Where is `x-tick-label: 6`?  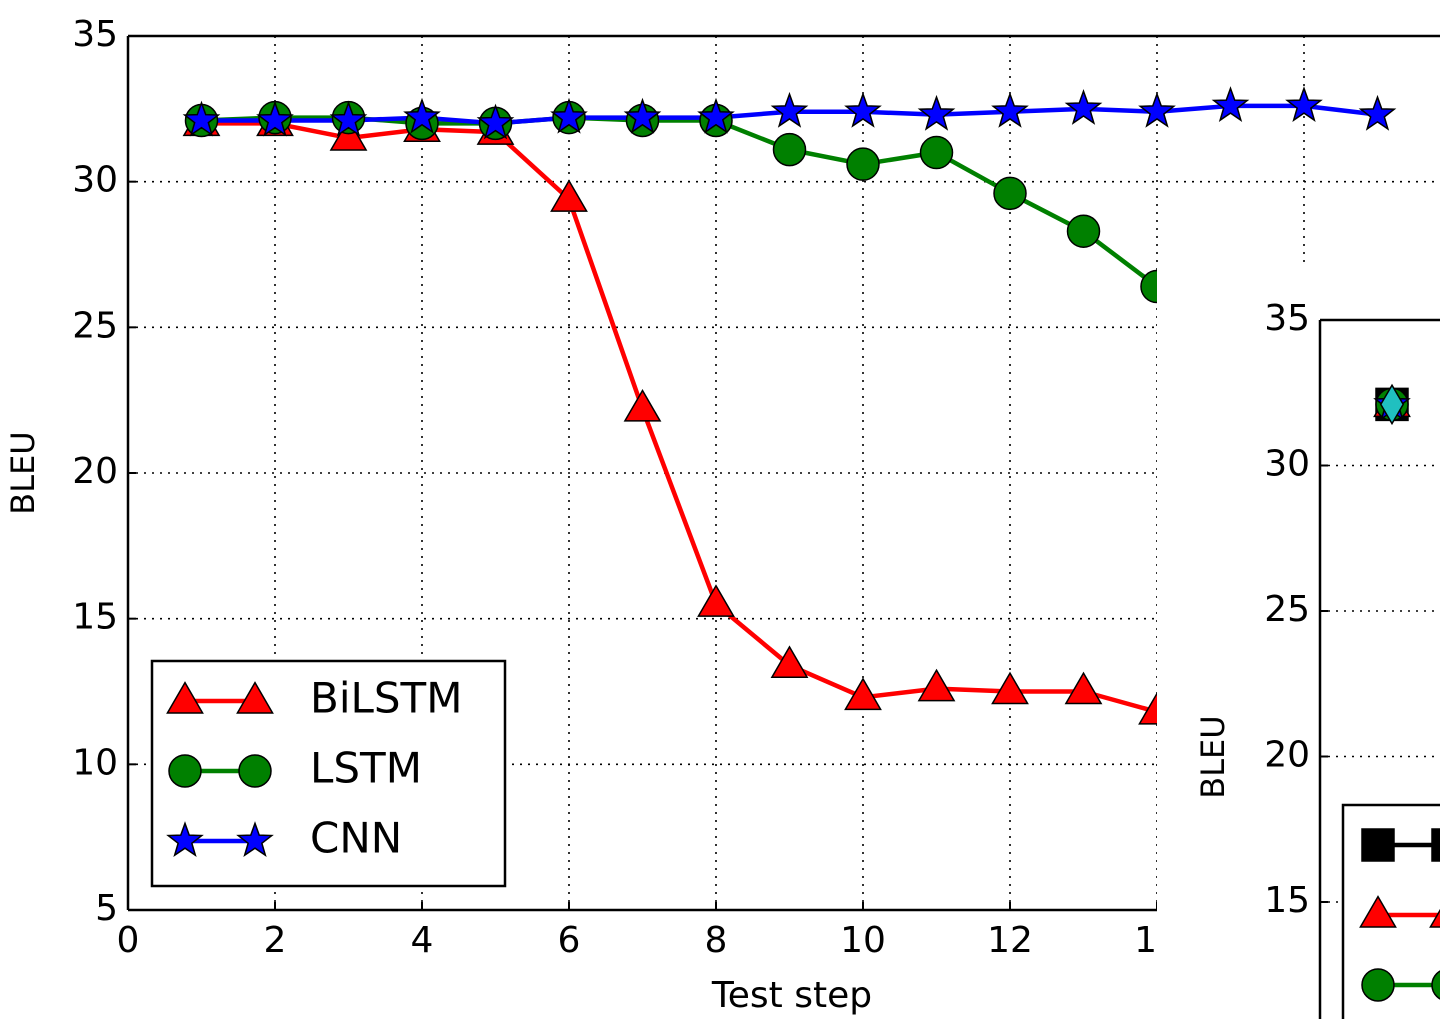
x-tick-label: 6 is located at coordinates (569, 940).